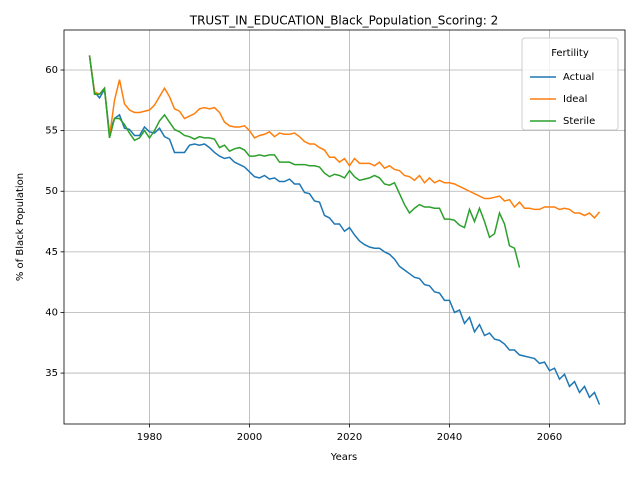 The height and width of the screenshot is (480, 640). Describe the element at coordinates (549, 437) in the screenshot. I see `x-tick-label: 2060` at that location.